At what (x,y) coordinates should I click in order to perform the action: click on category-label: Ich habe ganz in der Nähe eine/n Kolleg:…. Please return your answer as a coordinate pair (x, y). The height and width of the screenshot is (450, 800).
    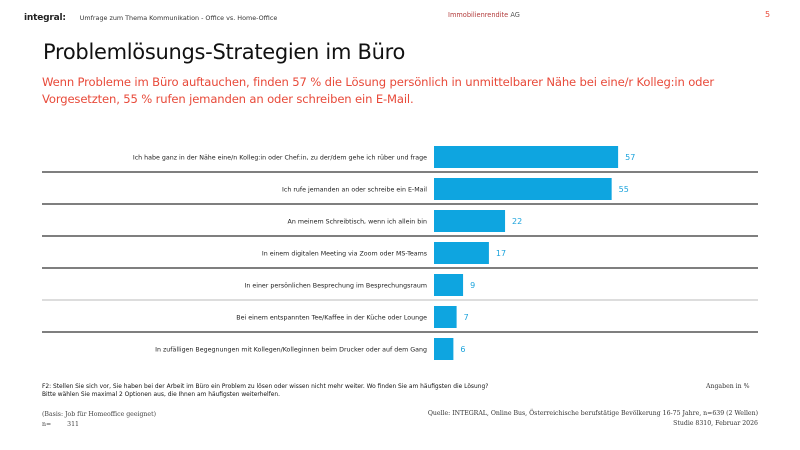
    Looking at the image, I should click on (280, 157).